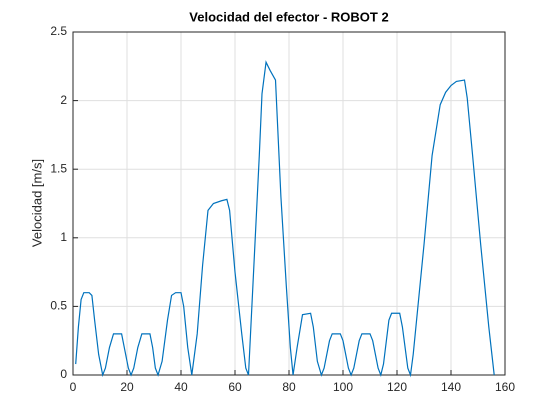  Describe the element at coordinates (58, 168) in the screenshot. I see `y-tick-label: 1.5` at that location.